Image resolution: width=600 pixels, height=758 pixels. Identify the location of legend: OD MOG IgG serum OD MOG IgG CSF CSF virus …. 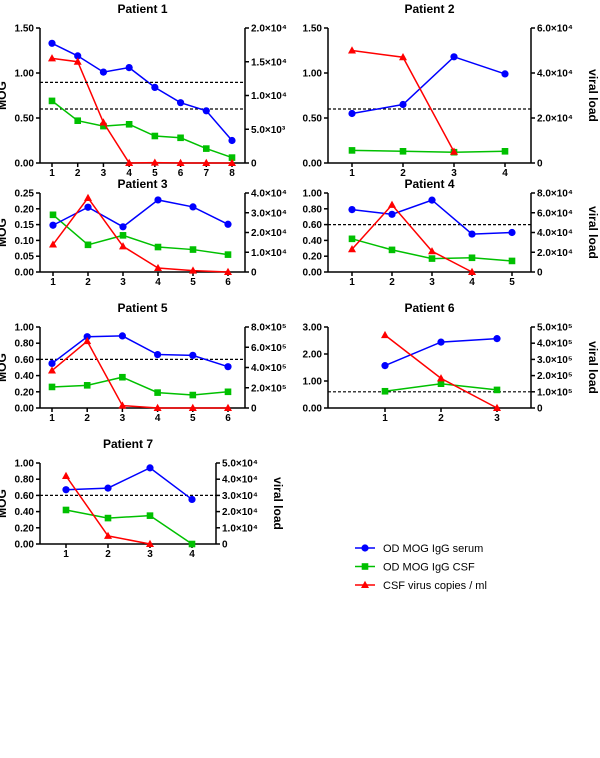
(421, 567).